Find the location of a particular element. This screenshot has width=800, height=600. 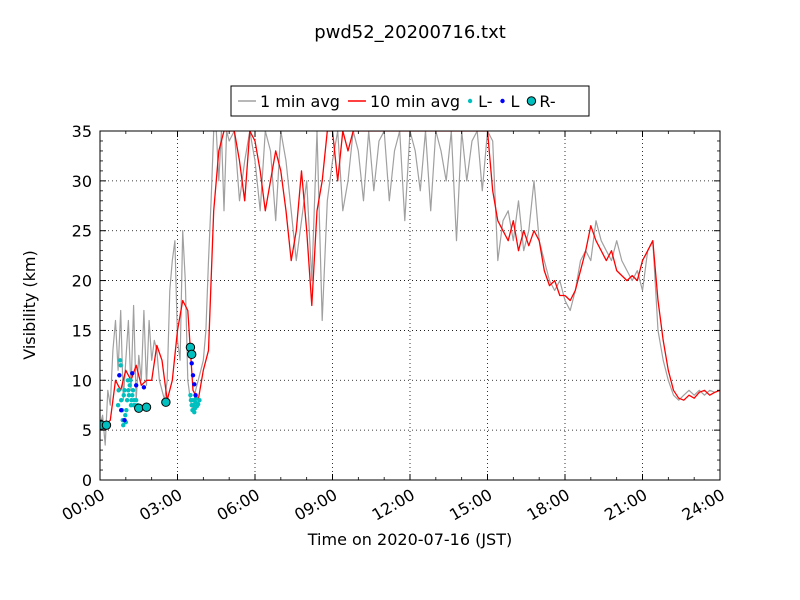

legend-label-l: L- is located at coordinates (485, 101).